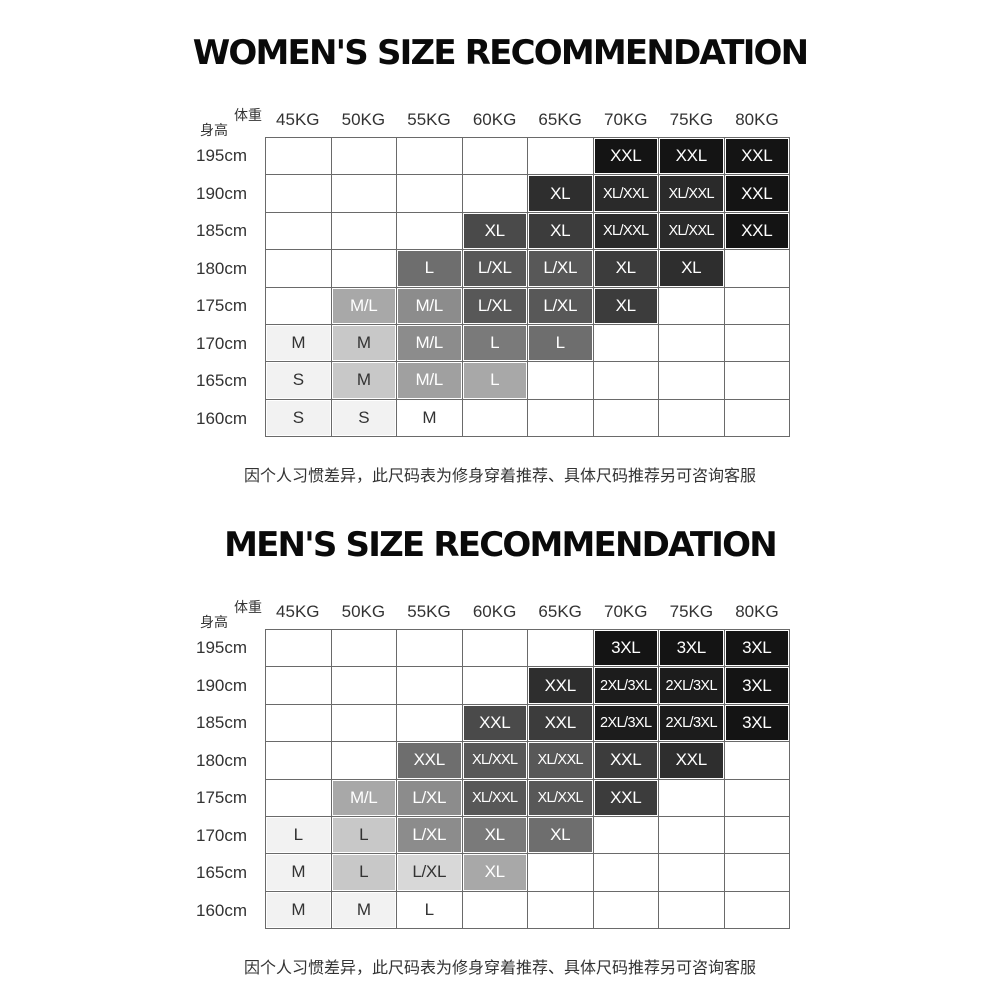 This screenshot has height=1000, width=1000. What do you see at coordinates (363, 611) in the screenshot?
I see `weight-label: 50KG` at bounding box center [363, 611].